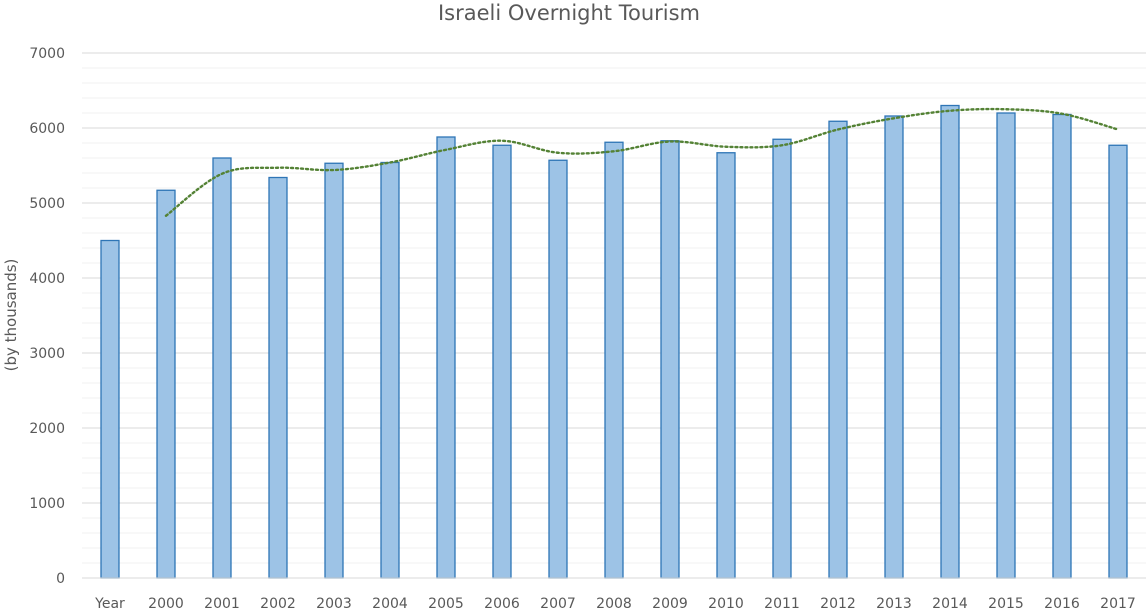 The width and height of the screenshot is (1148, 609). What do you see at coordinates (390, 602) in the screenshot?
I see `x-tick-label: 2004` at bounding box center [390, 602].